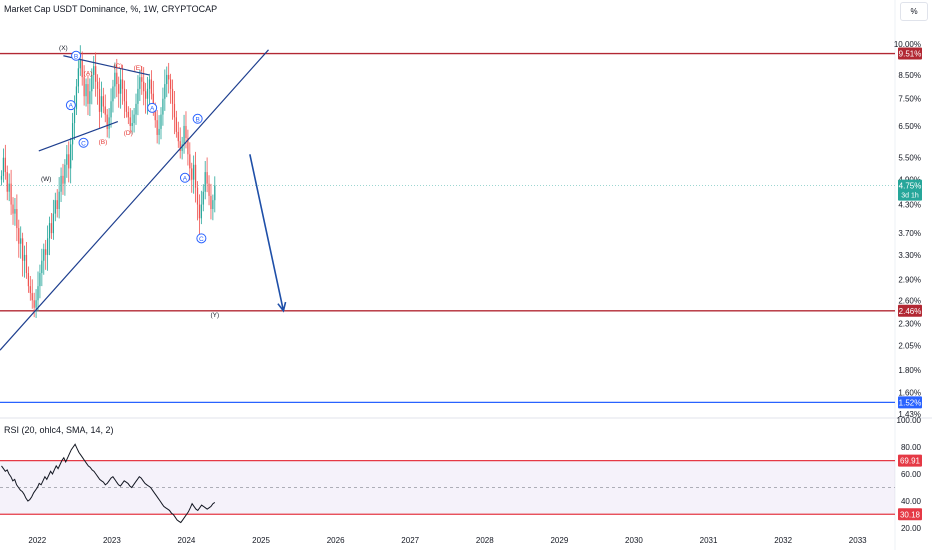 The image size is (932, 550). I want to click on time-tick-label: 2032, so click(783, 540).